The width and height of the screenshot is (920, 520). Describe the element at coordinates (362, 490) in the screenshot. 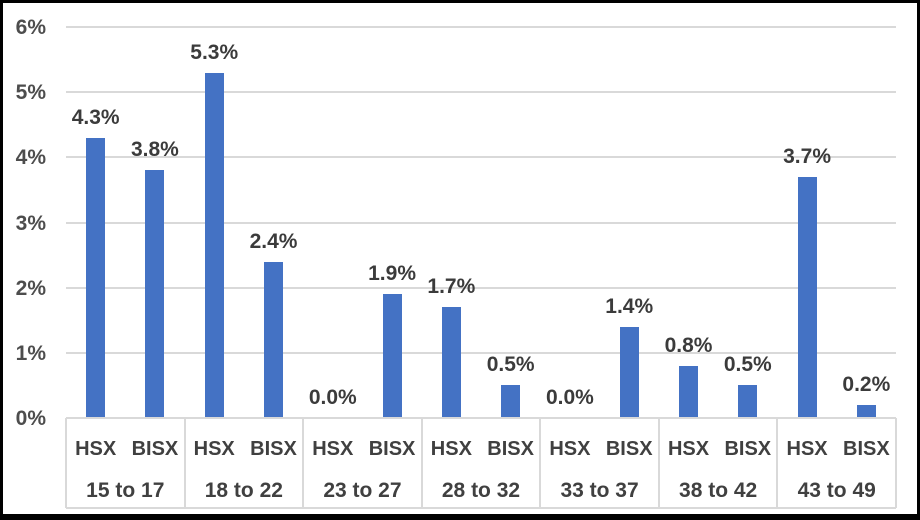

I see `x-axis-group-label-23-to-27: 23 to 27` at that location.